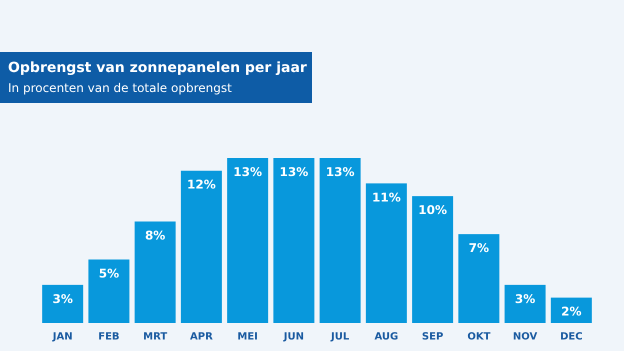  Describe the element at coordinates (62, 337) in the screenshot. I see `x-tick-label: JAN` at that location.